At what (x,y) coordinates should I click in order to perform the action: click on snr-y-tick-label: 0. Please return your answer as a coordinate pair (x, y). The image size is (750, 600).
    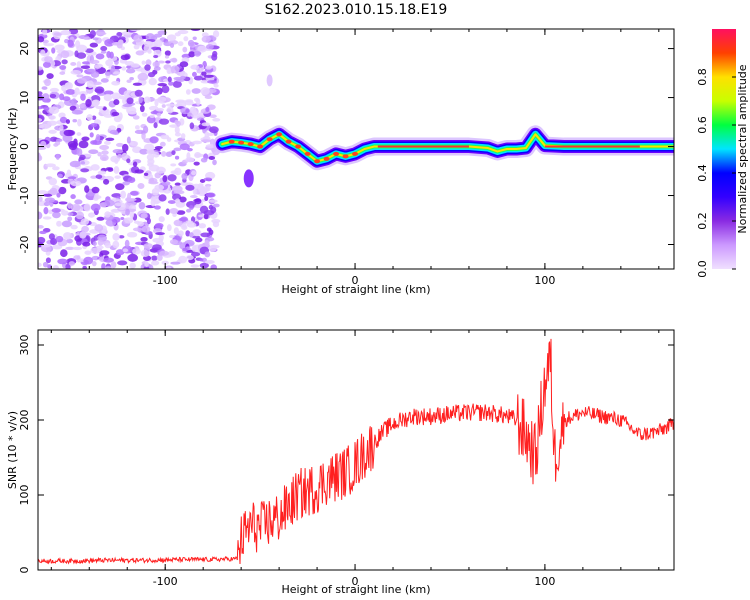
    Looking at the image, I should click on (24, 570).